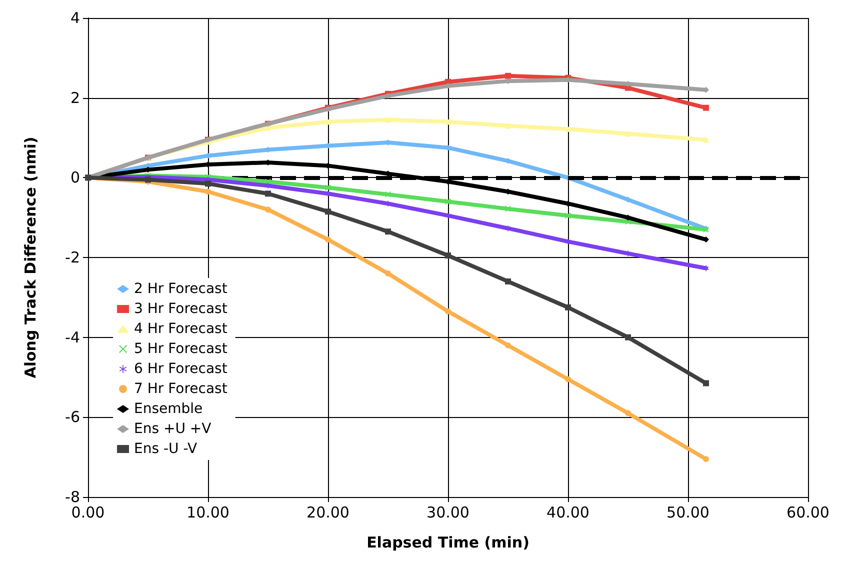  Describe the element at coordinates (75, 97) in the screenshot. I see `y-tick-label: 2` at that location.